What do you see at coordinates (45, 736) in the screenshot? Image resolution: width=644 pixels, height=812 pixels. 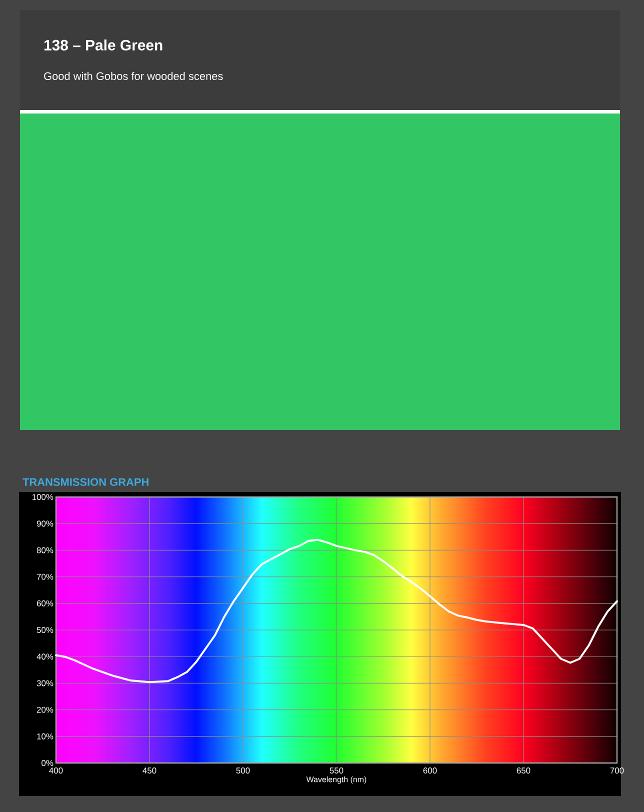 I see `y-tick-label: 10%` at bounding box center [45, 736].